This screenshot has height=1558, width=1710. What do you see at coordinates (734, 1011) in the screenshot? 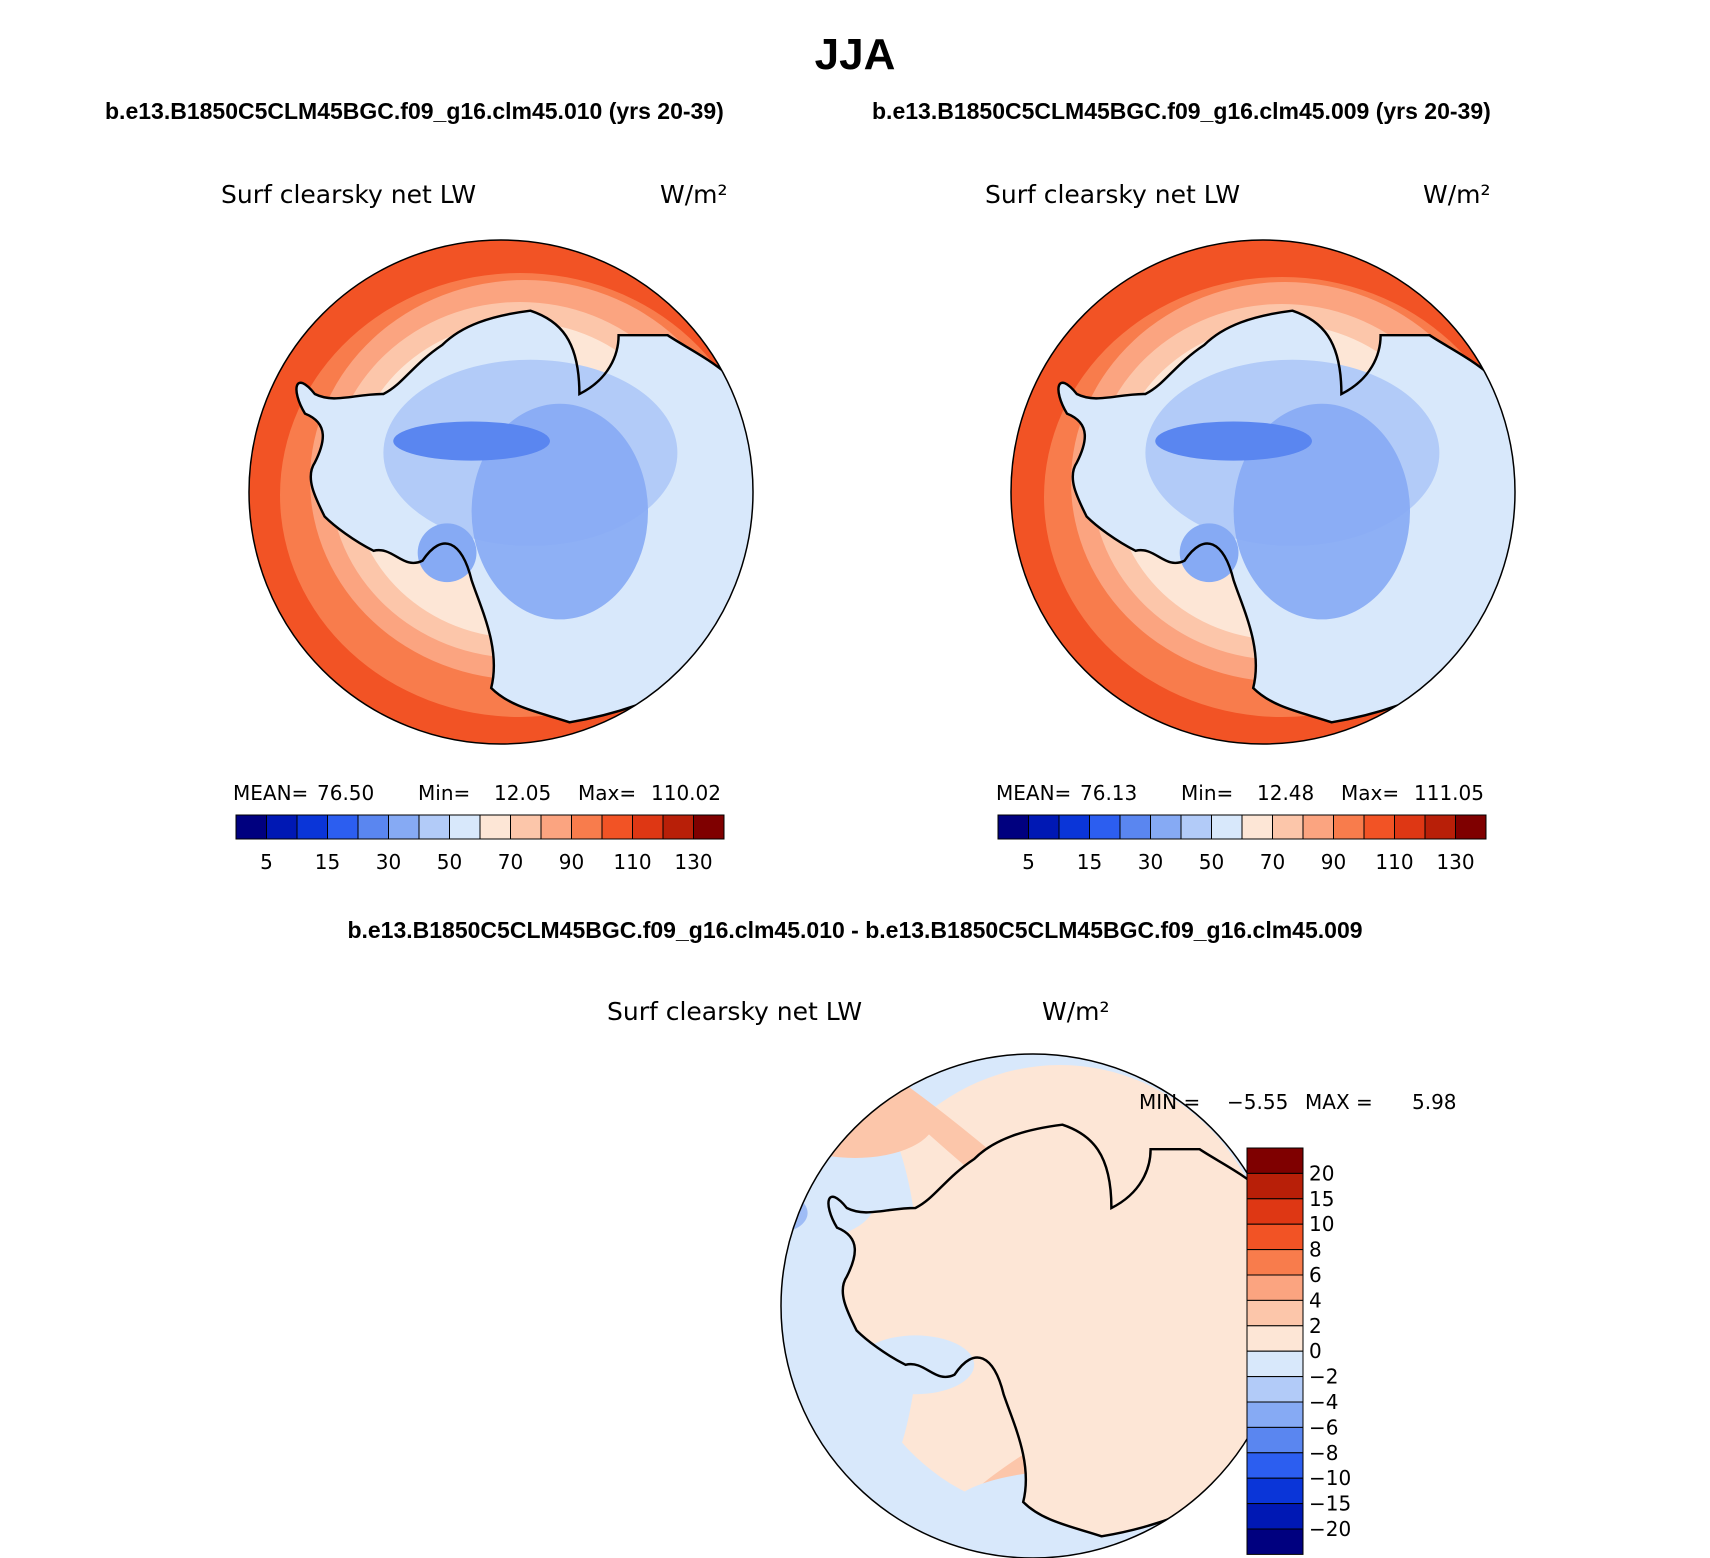
I see `diff-variable-label: Surf clearsky net LW` at bounding box center [734, 1011].